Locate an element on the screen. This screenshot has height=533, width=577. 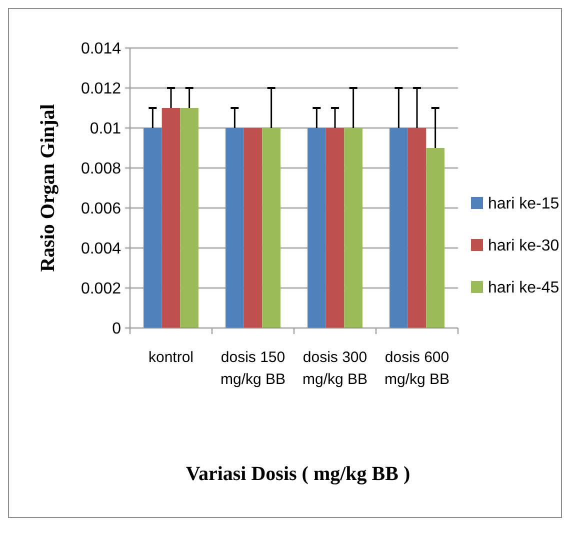
y-tick-label: 0.008 is located at coordinates (101, 169).